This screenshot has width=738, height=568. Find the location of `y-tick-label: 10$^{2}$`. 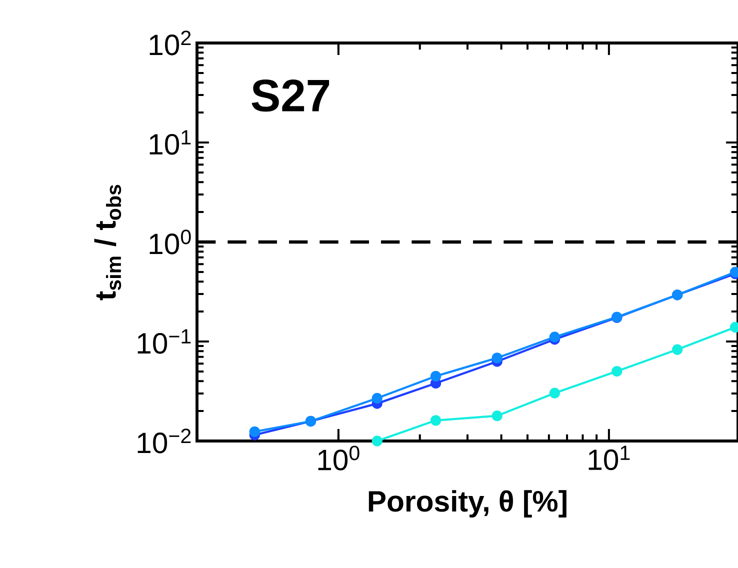

y-tick-label: 10$^{2}$ is located at coordinates (170, 43).